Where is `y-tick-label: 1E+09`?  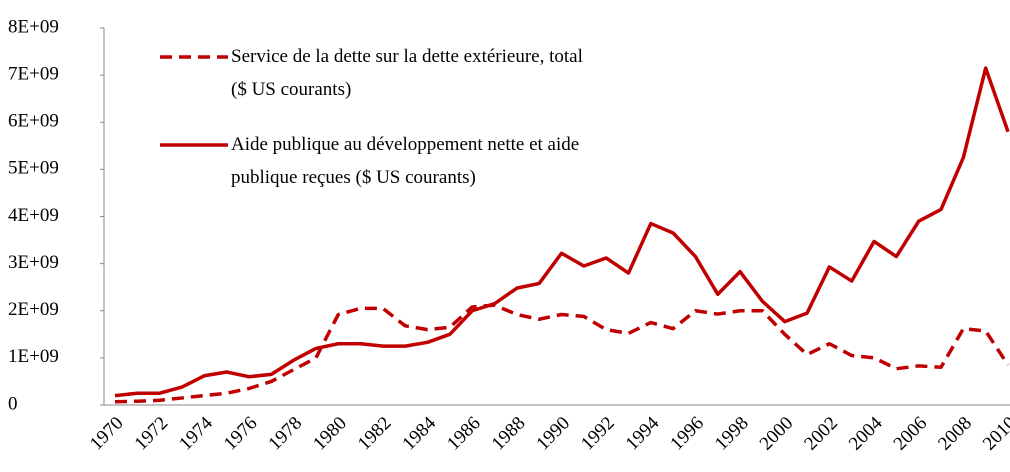 y-tick-label: 1E+09 is located at coordinates (33, 356).